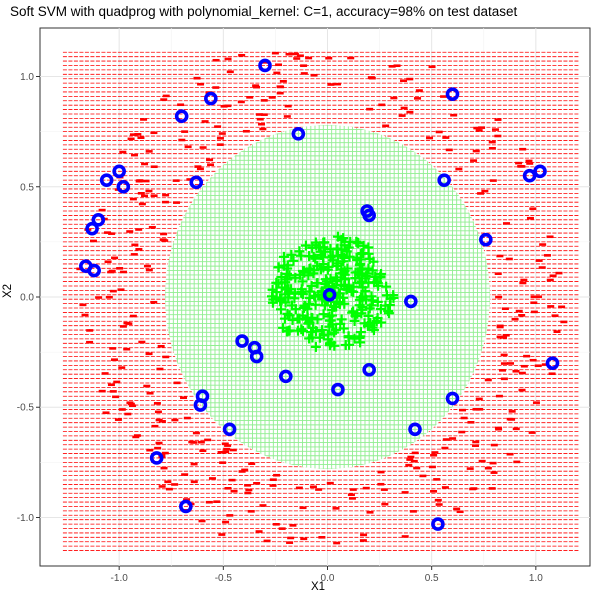 The height and width of the screenshot is (600, 600). I want to click on y-tick-label: 1.0, so click(27, 77).